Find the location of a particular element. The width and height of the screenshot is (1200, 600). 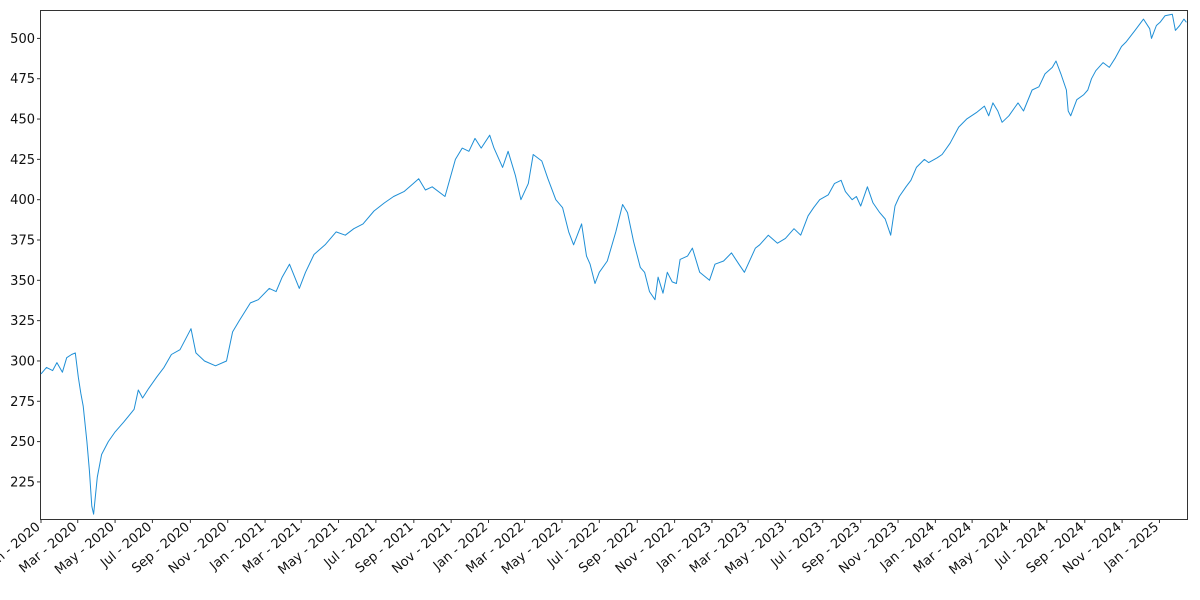

y-tick-label: 225 is located at coordinates (22, 482).